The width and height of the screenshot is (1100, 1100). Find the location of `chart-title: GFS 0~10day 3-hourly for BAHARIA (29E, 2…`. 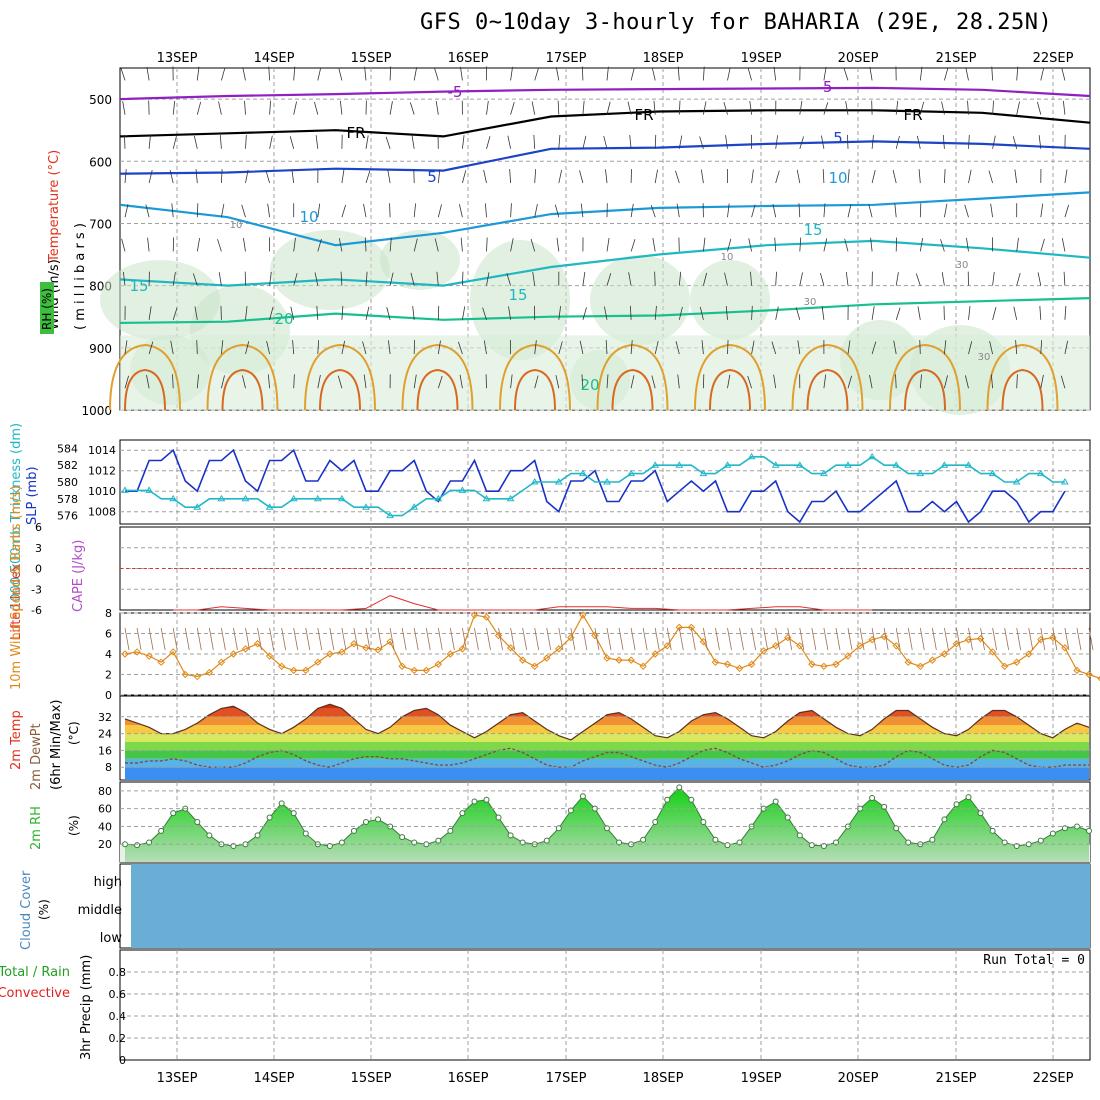

chart-title: GFS 0~10day 3-hourly for BAHARIA (29E, 2… is located at coordinates (736, 22).